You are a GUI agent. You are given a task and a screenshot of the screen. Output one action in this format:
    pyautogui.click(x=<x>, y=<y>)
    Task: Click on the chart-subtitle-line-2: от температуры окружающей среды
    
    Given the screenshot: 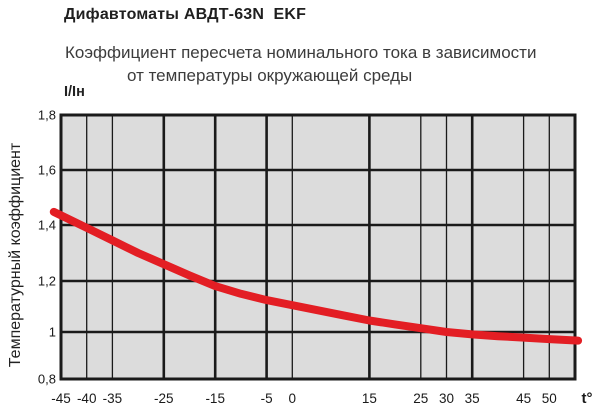 What is the action you would take?
    pyautogui.click(x=270, y=75)
    